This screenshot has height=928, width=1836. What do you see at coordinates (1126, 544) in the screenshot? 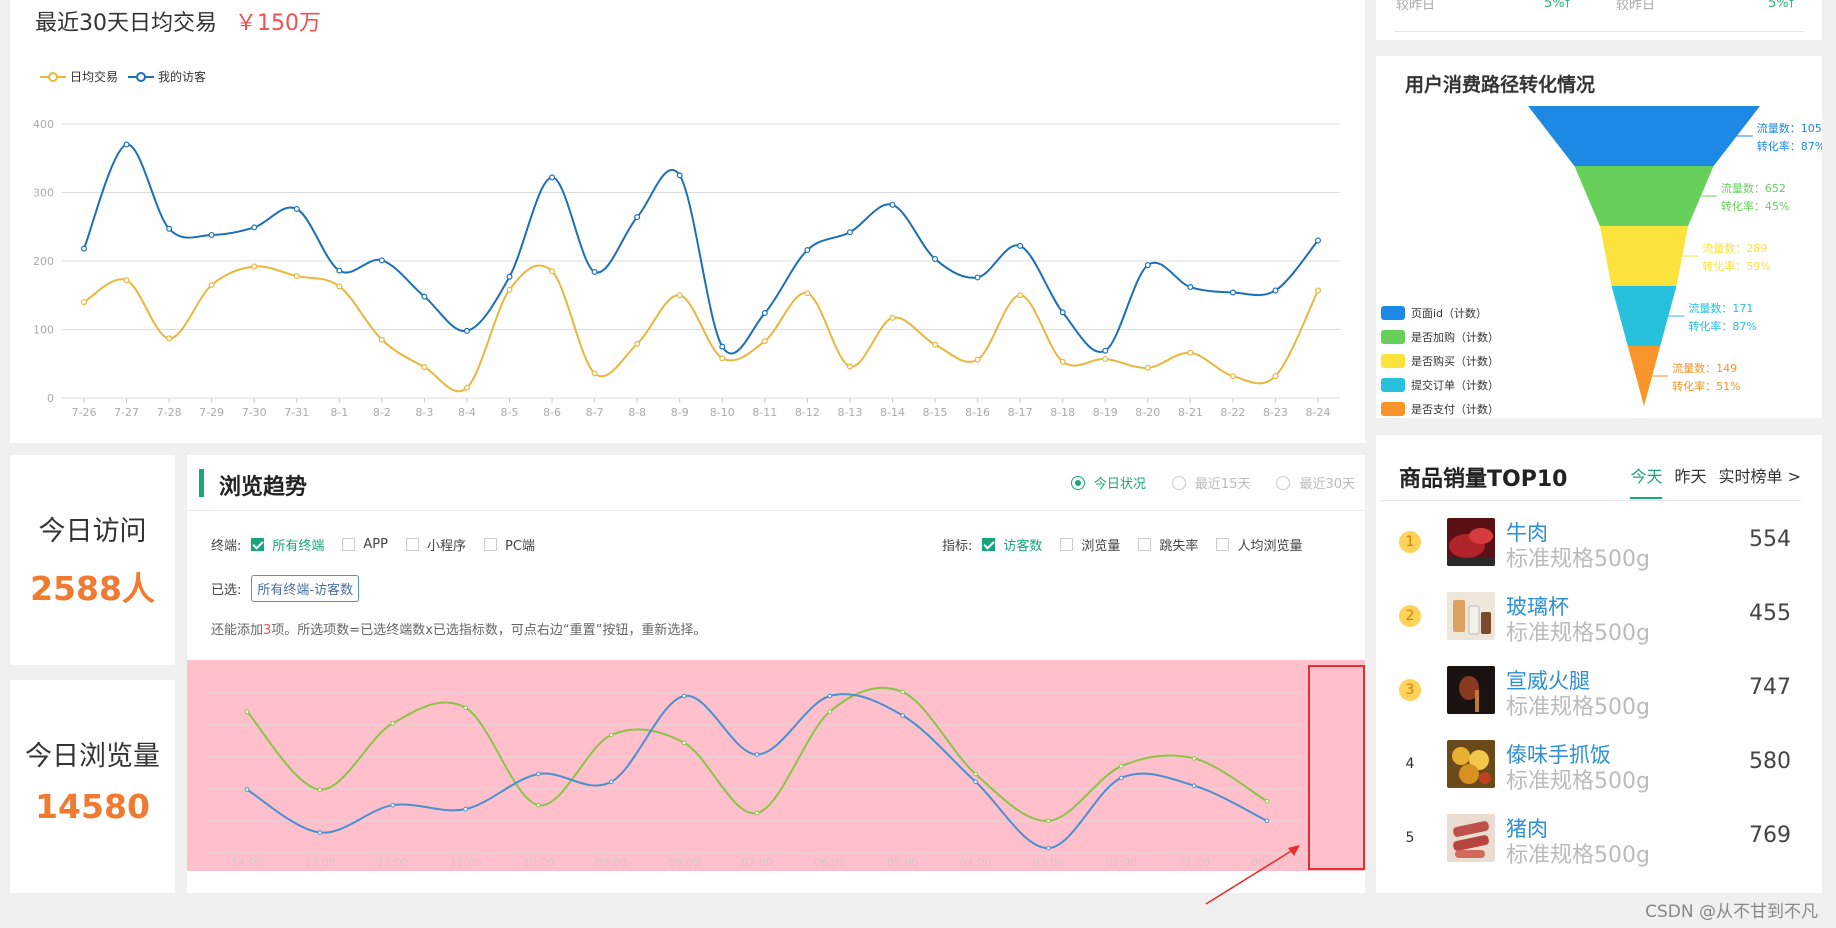
I see `metric-filter: 指标: 访客数 浏览量 跳失率 人均浏览量` at bounding box center [1126, 544].